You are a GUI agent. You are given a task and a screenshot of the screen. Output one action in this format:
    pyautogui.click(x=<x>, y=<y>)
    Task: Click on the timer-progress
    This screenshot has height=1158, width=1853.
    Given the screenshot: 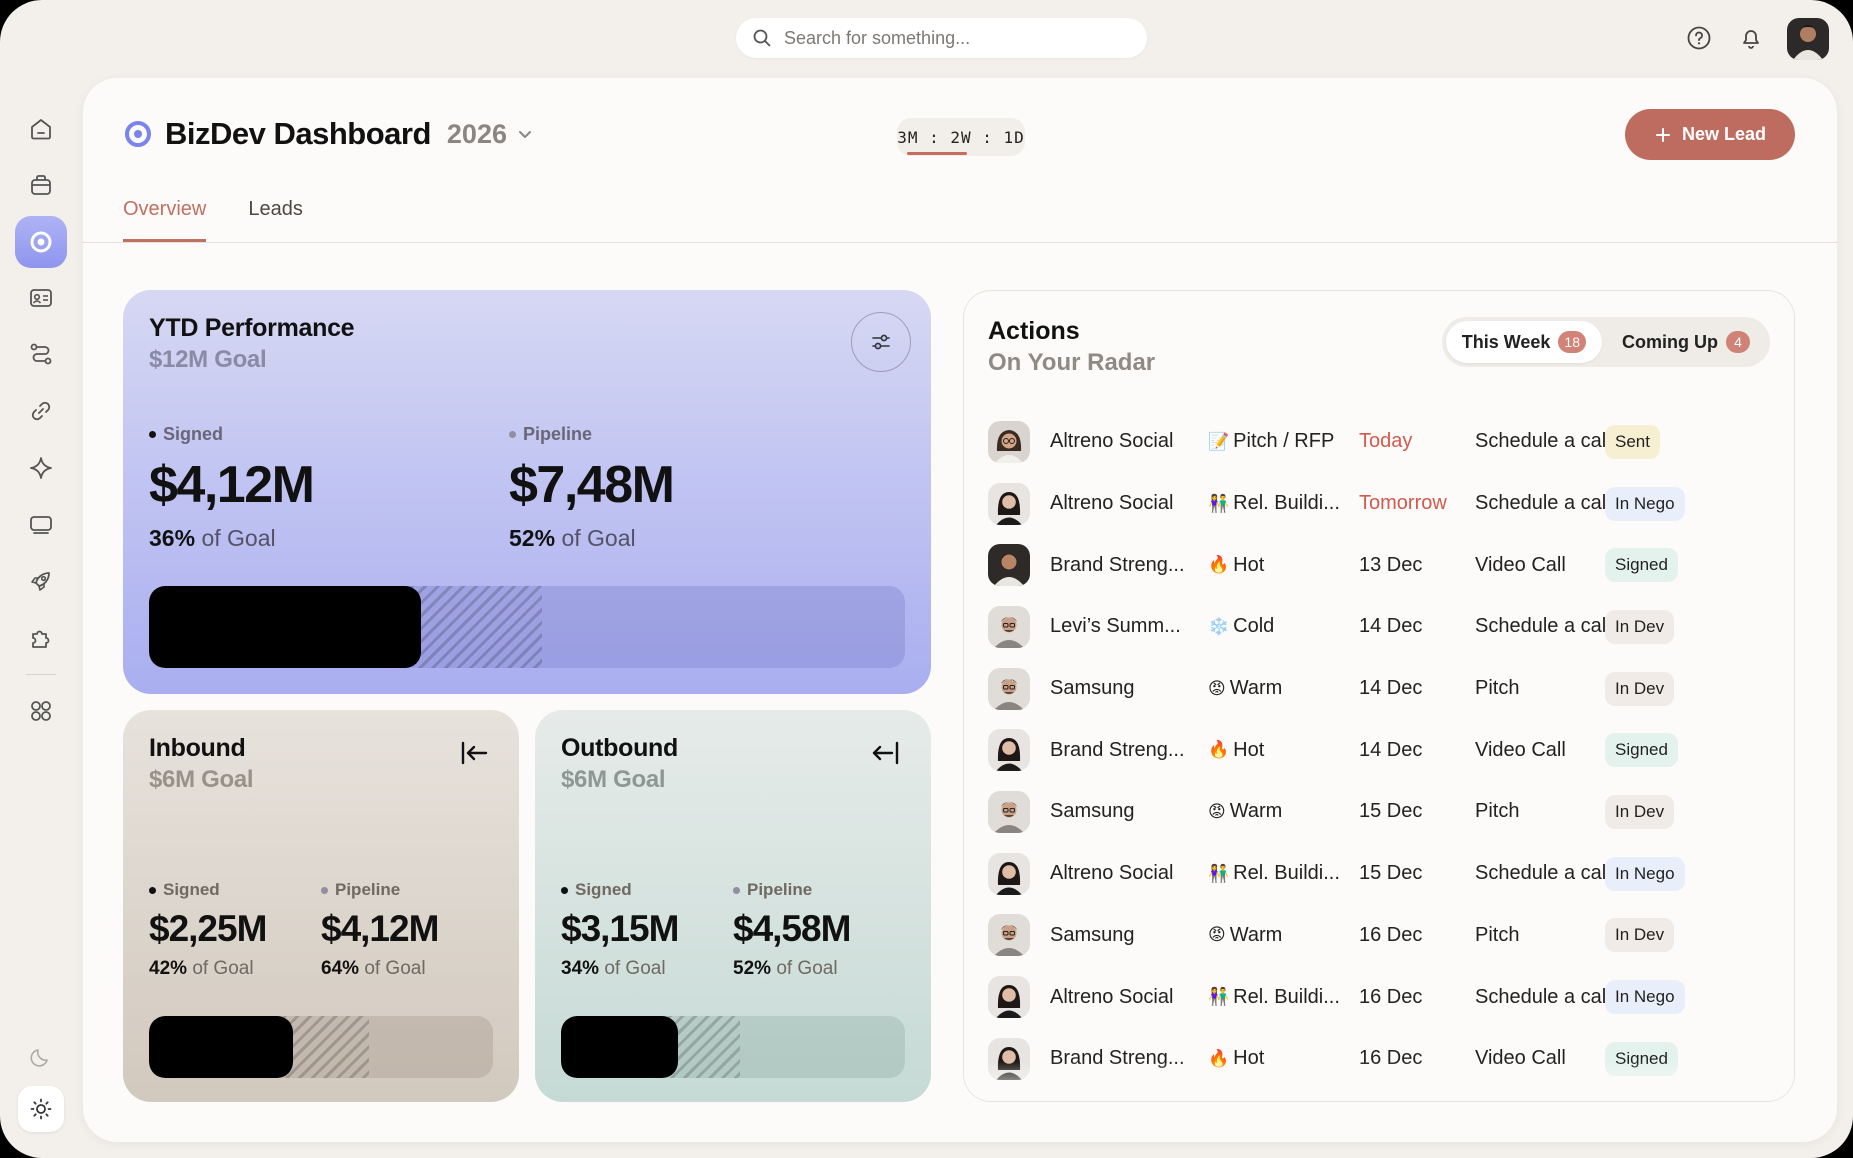 What is the action you would take?
    pyautogui.click(x=937, y=153)
    